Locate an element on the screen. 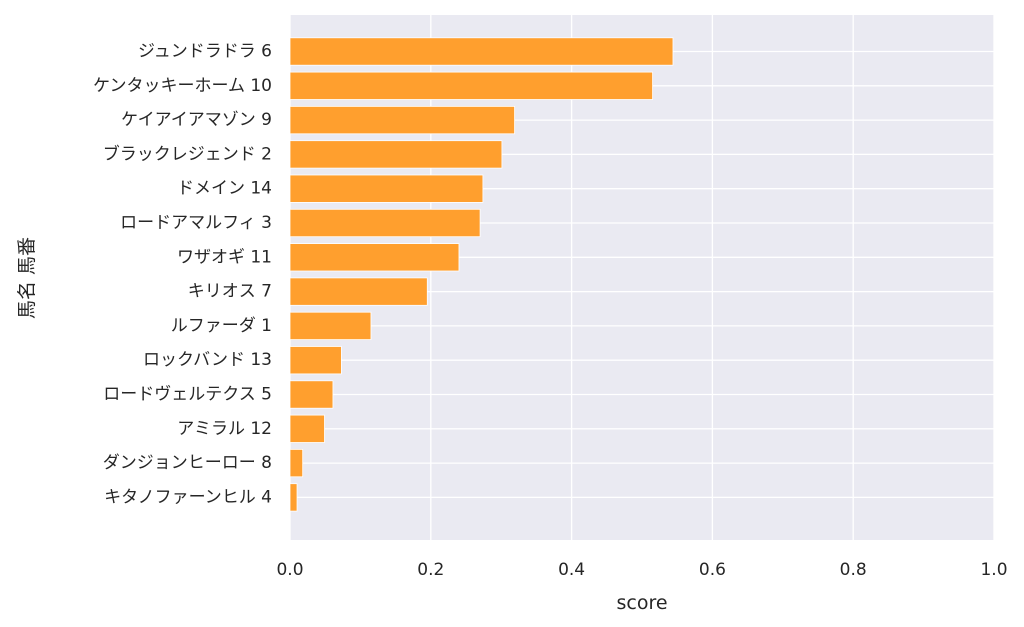  y-axis-title: 馬名 馬番 is located at coordinates (27, 278).